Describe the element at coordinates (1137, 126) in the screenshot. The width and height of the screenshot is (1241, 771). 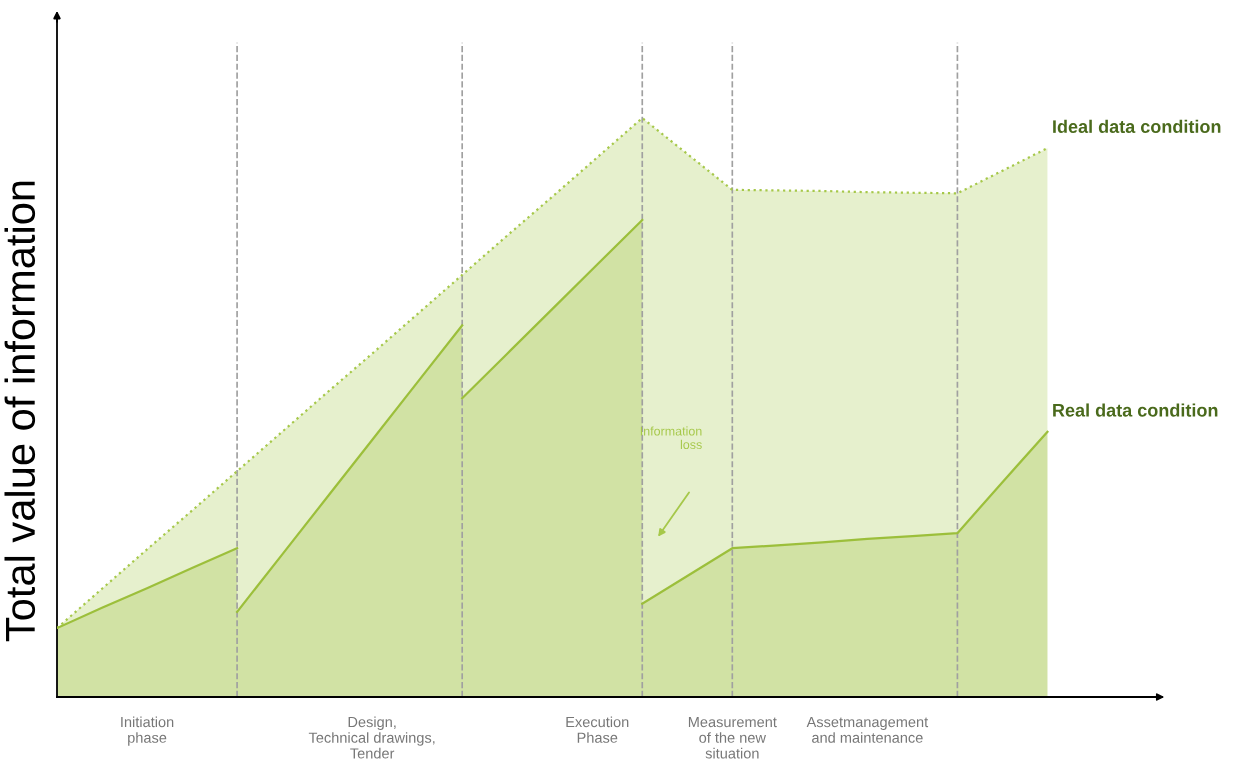
I see `series-label: Ideal data condition` at that location.